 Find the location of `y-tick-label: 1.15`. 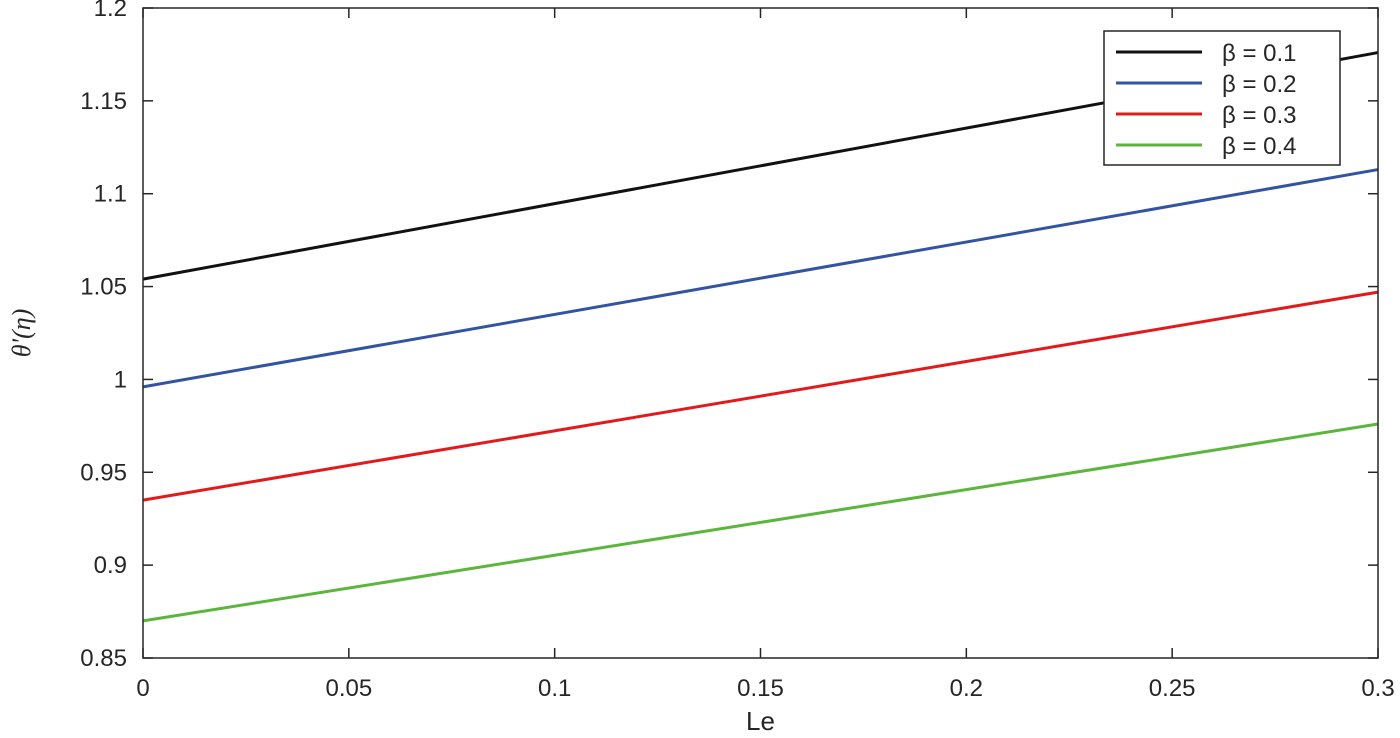

y-tick-label: 1.15 is located at coordinates (103, 101).